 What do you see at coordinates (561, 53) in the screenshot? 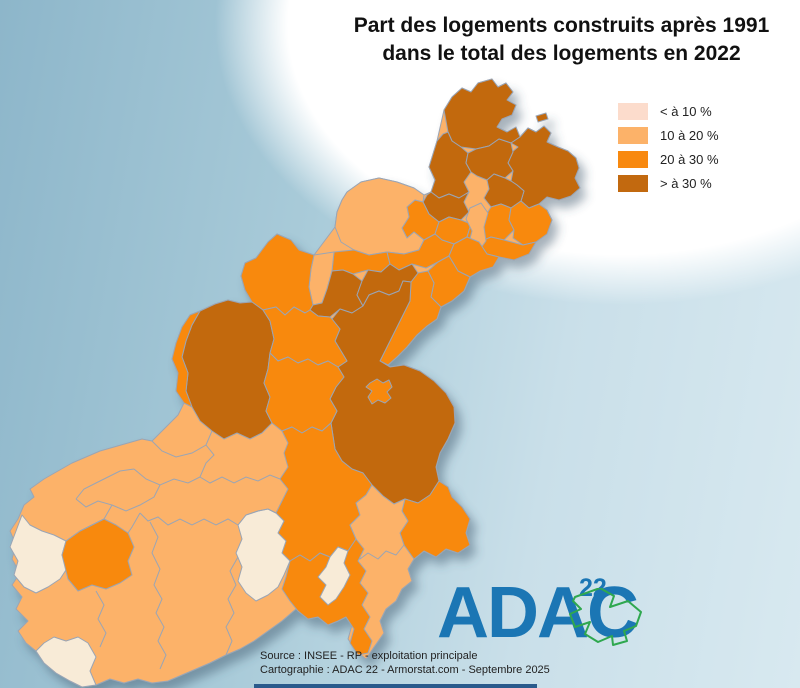
I see `map-title-line2: dans le total des logements en 2022` at bounding box center [561, 53].